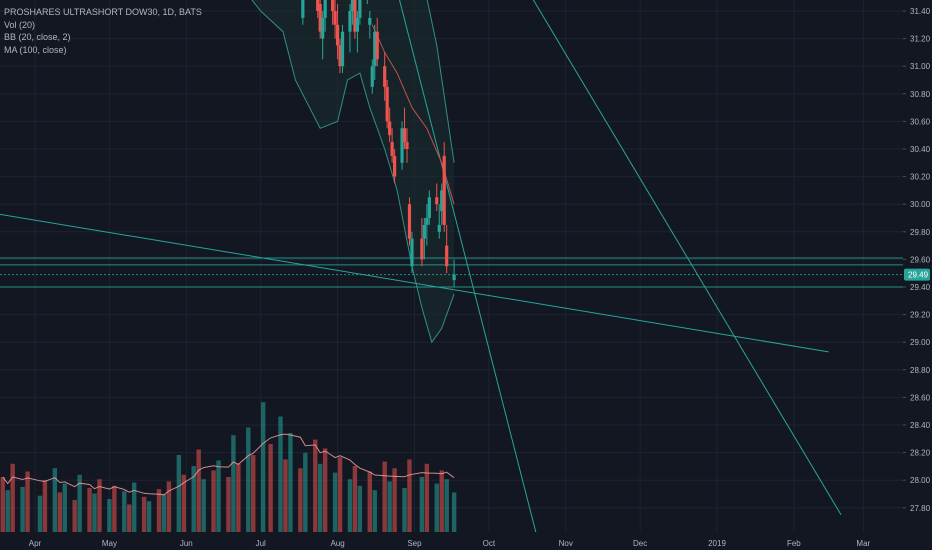  Describe the element at coordinates (414, 543) in the screenshot. I see `time-tick-label: Sep` at that location.